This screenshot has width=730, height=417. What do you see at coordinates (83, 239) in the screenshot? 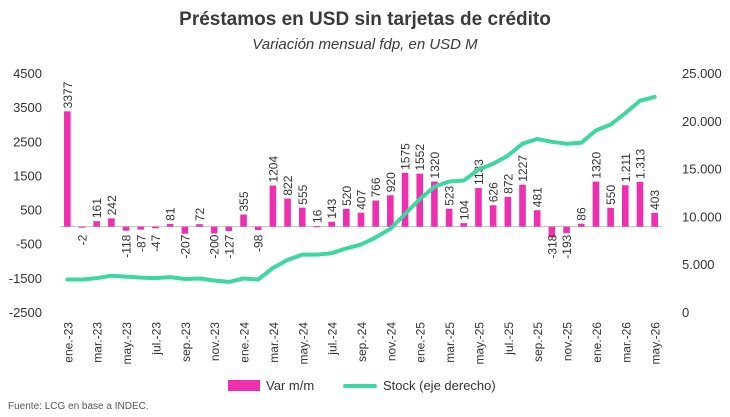
I see `bar-data-label: -2` at bounding box center [83, 239].